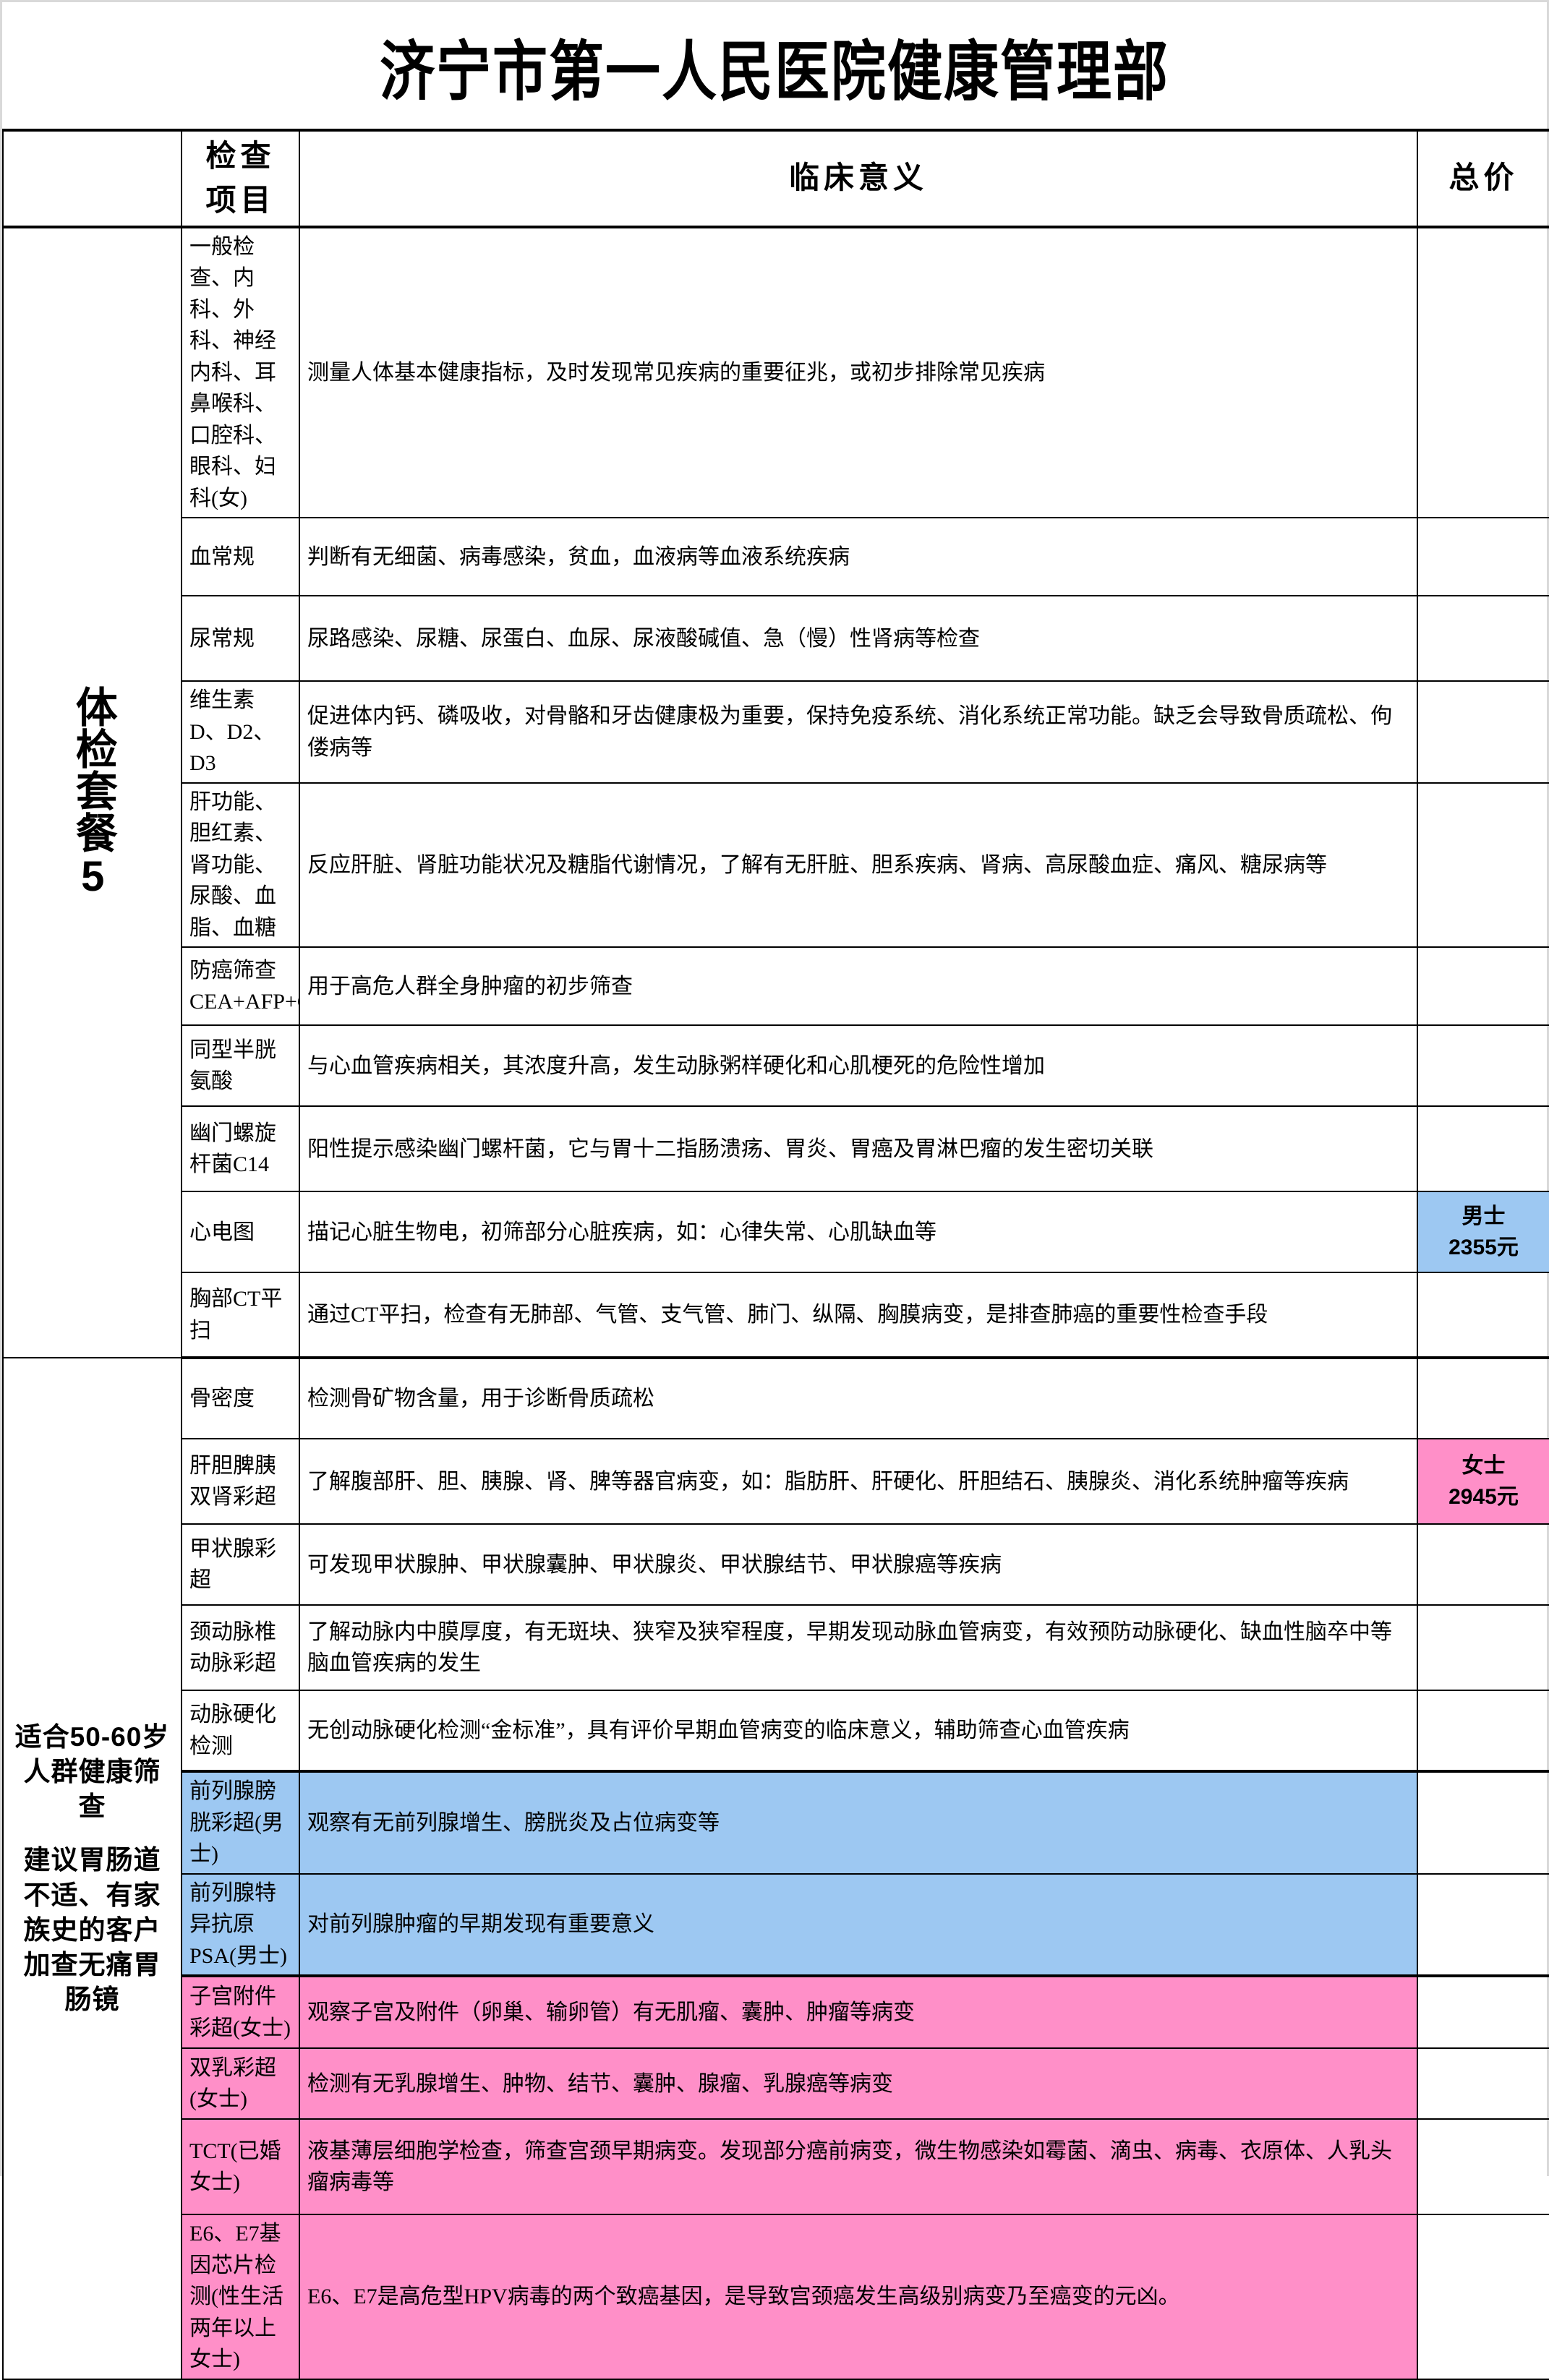 This screenshot has height=2380, width=1549. I want to click on item-meaning: 用于高危人群全身肿瘤的初步筛查, so click(858, 986).